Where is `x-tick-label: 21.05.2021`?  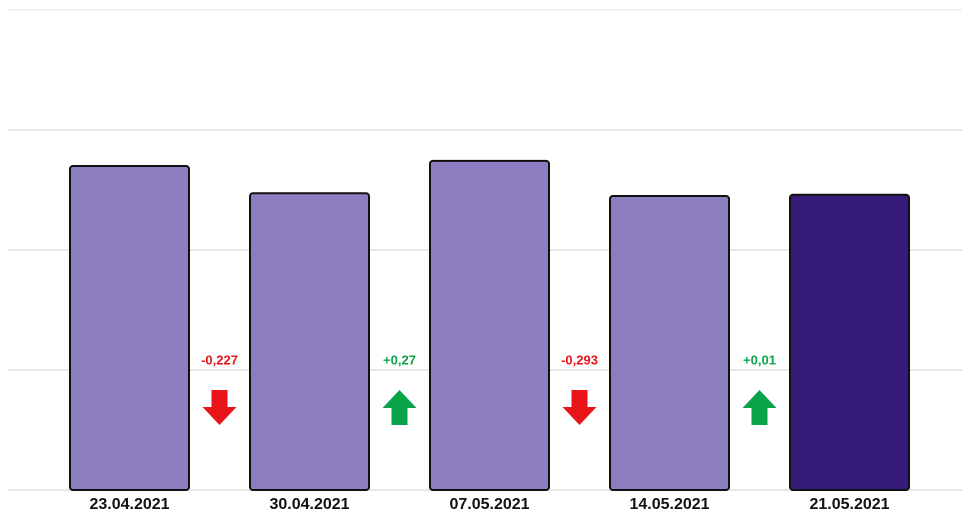
x-tick-label: 21.05.2021 is located at coordinates (849, 504).